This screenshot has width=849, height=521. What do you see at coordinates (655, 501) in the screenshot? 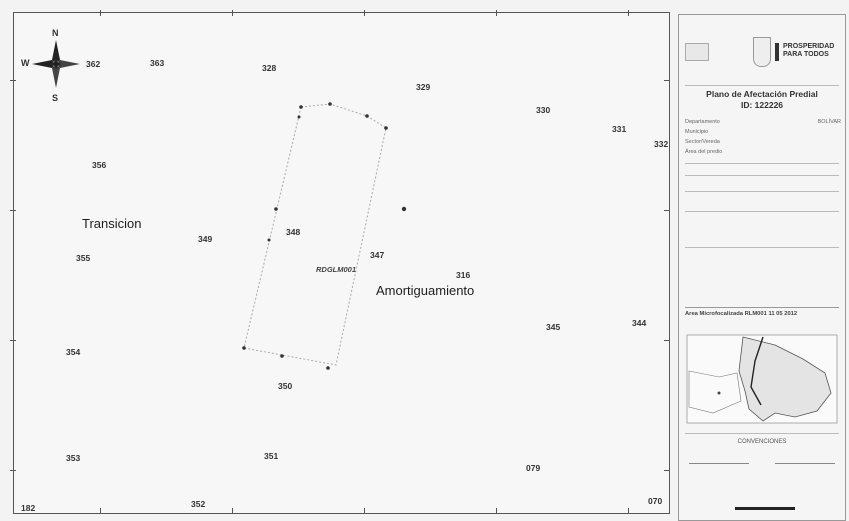
I see `plot-label: 070` at bounding box center [655, 501].